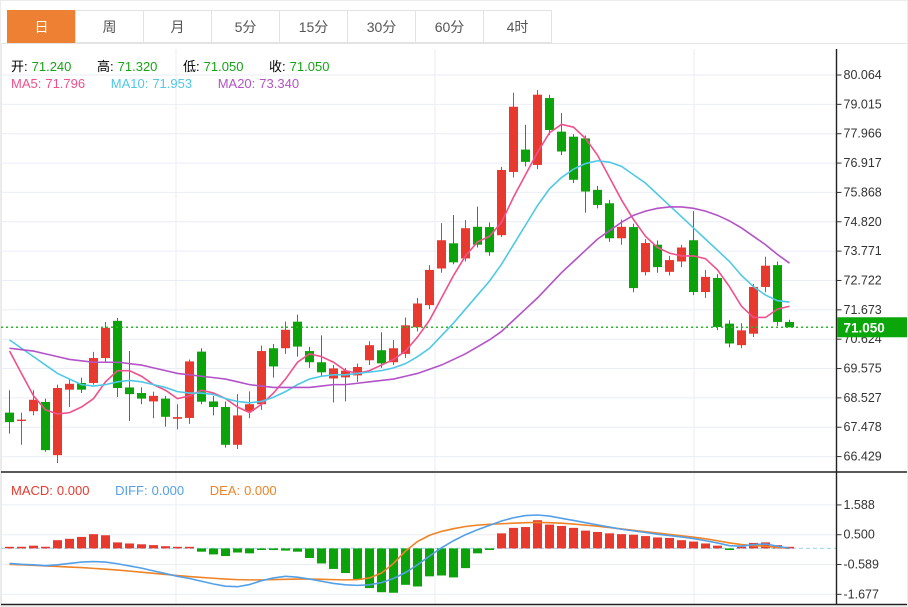  I want to click on close-value: 71.050, so click(309, 66).